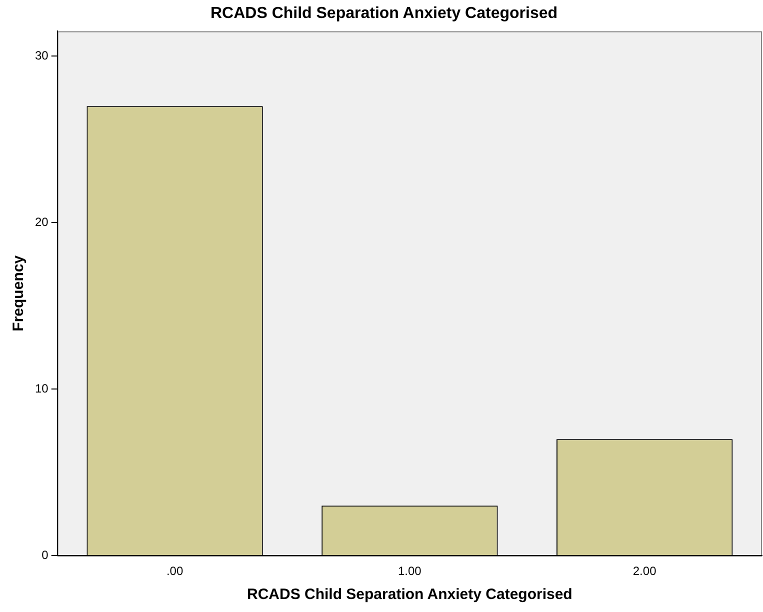 The image size is (763, 612). What do you see at coordinates (384, 13) in the screenshot?
I see `chart-title: RCADS Child Separation Anxiety Categorised` at bounding box center [384, 13].